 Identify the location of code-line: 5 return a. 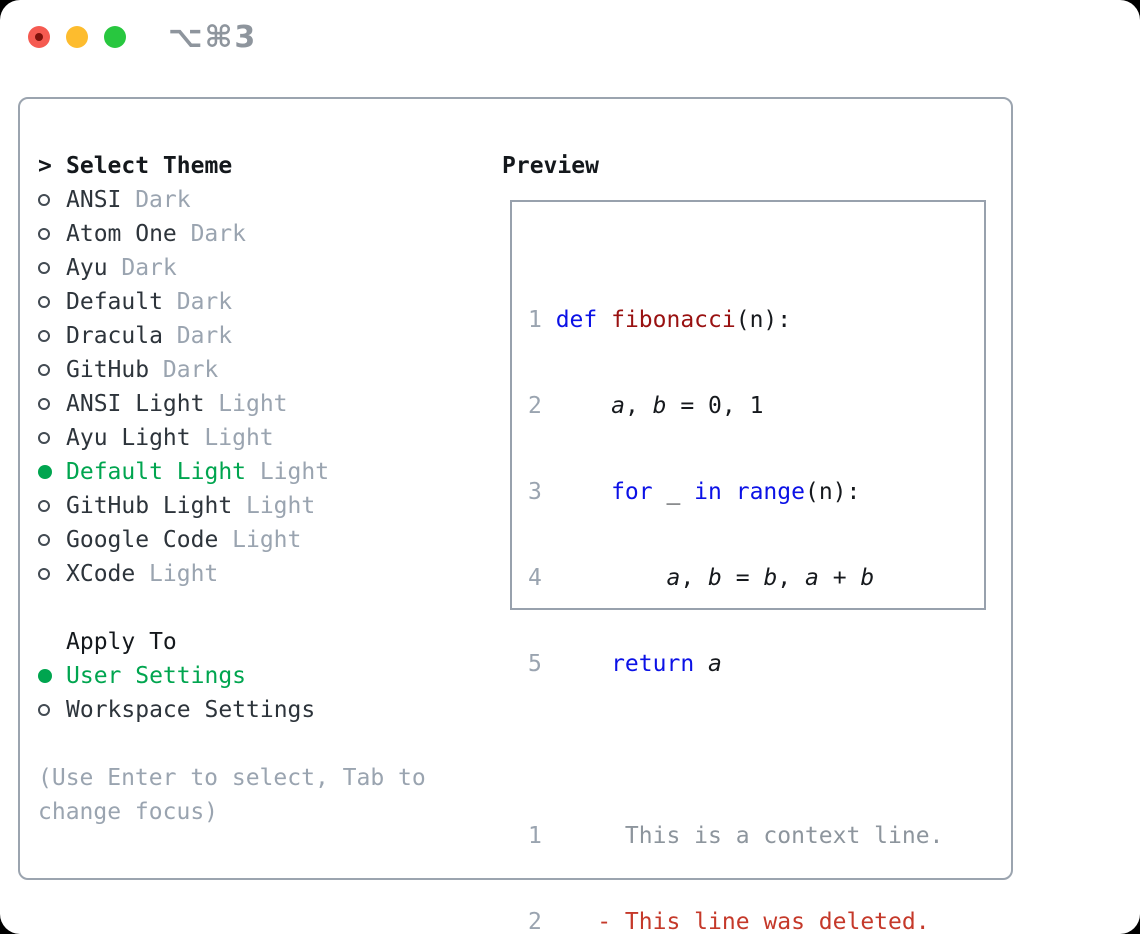
(625, 664).